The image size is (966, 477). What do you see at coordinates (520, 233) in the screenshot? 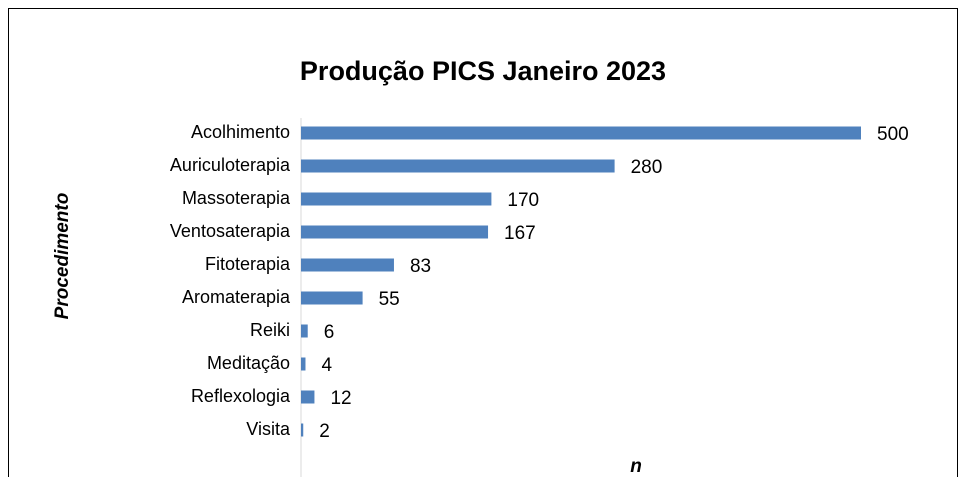
I see `data-label: 167` at bounding box center [520, 233].